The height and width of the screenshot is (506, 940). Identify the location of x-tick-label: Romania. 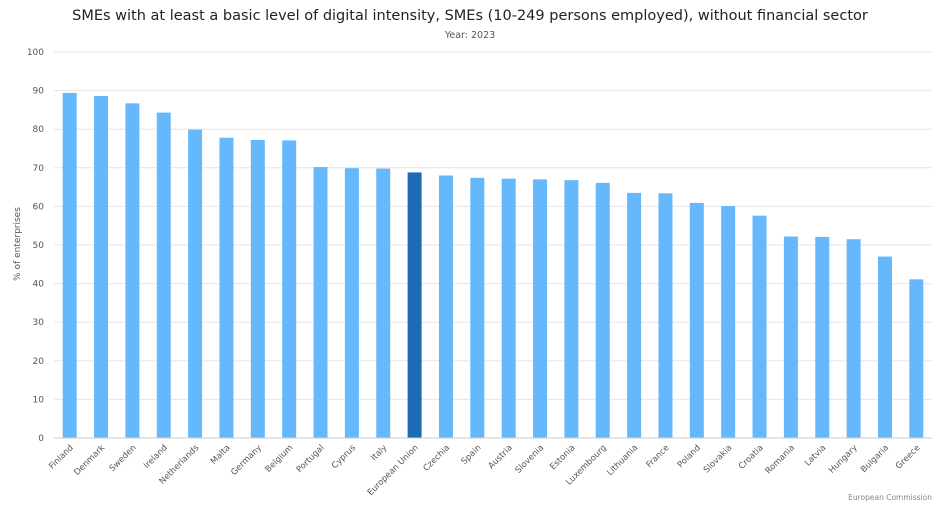
(780, 459).